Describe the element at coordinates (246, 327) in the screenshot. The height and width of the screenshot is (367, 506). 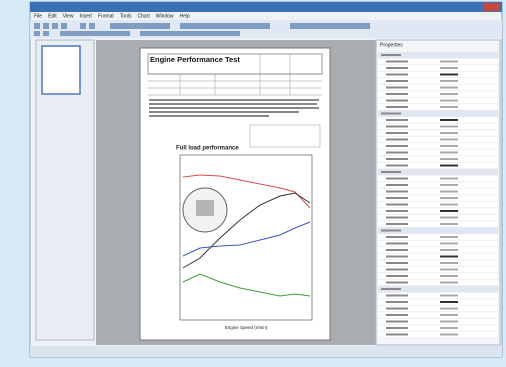
I see `x-axis-label: Engine Speed (r/min)` at that location.